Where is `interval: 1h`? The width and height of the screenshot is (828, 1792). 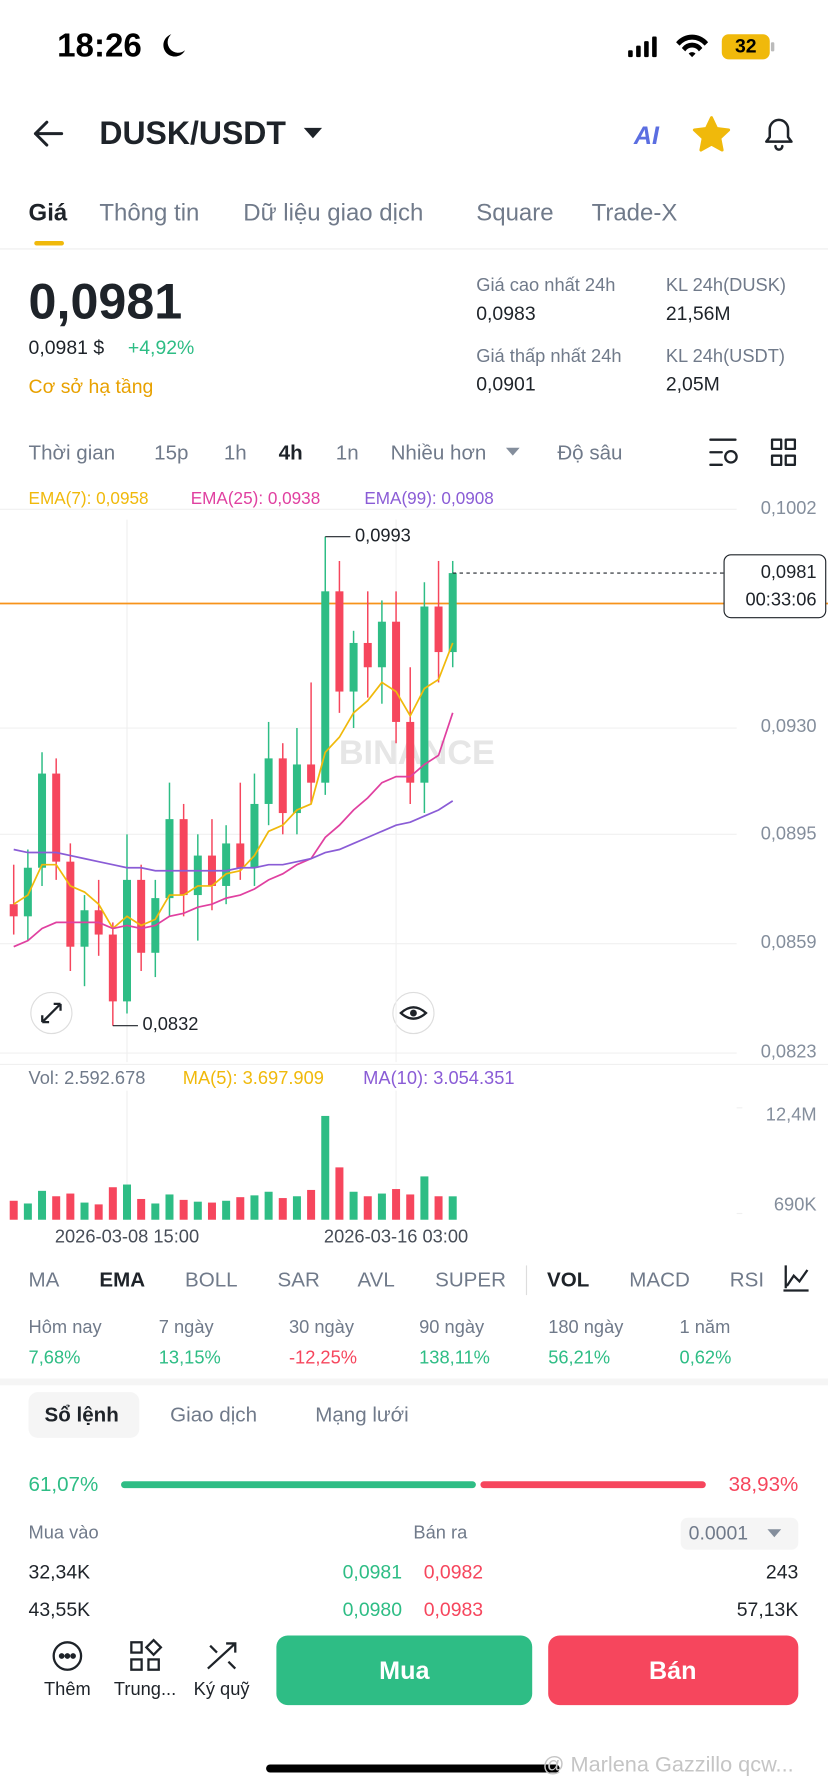
interval: 1h is located at coordinates (235, 453).